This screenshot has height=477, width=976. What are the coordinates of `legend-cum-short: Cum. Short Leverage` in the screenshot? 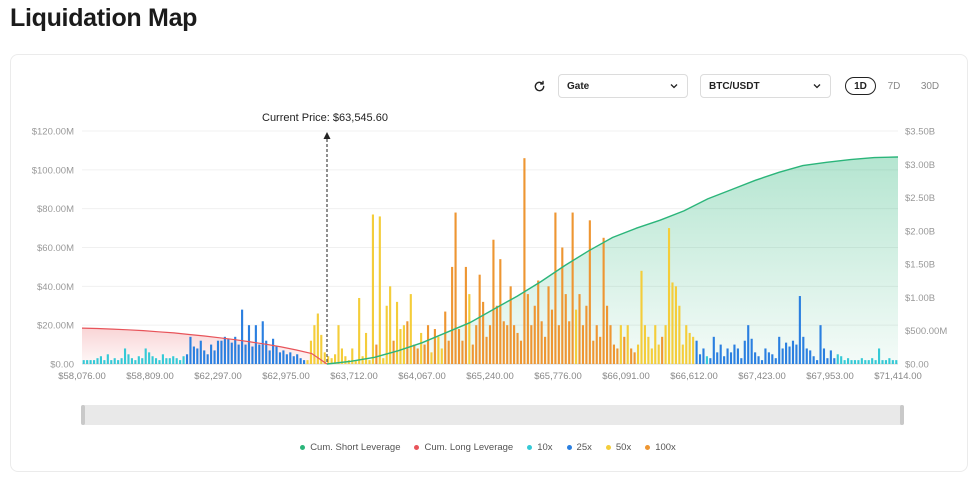 It's located at (350, 447).